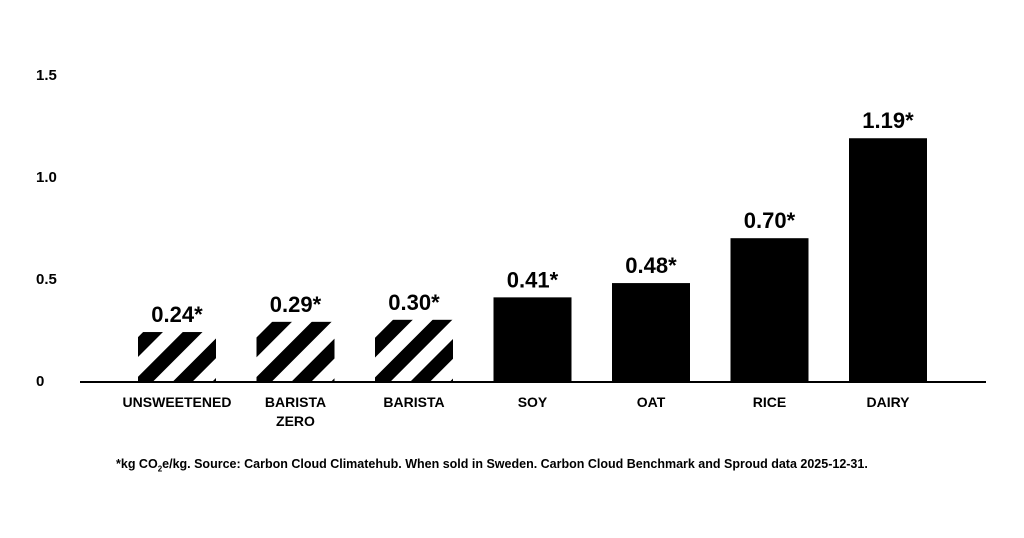 The width and height of the screenshot is (1024, 538). What do you see at coordinates (533, 279) in the screenshot?
I see `data-label: 0.41*` at bounding box center [533, 279].